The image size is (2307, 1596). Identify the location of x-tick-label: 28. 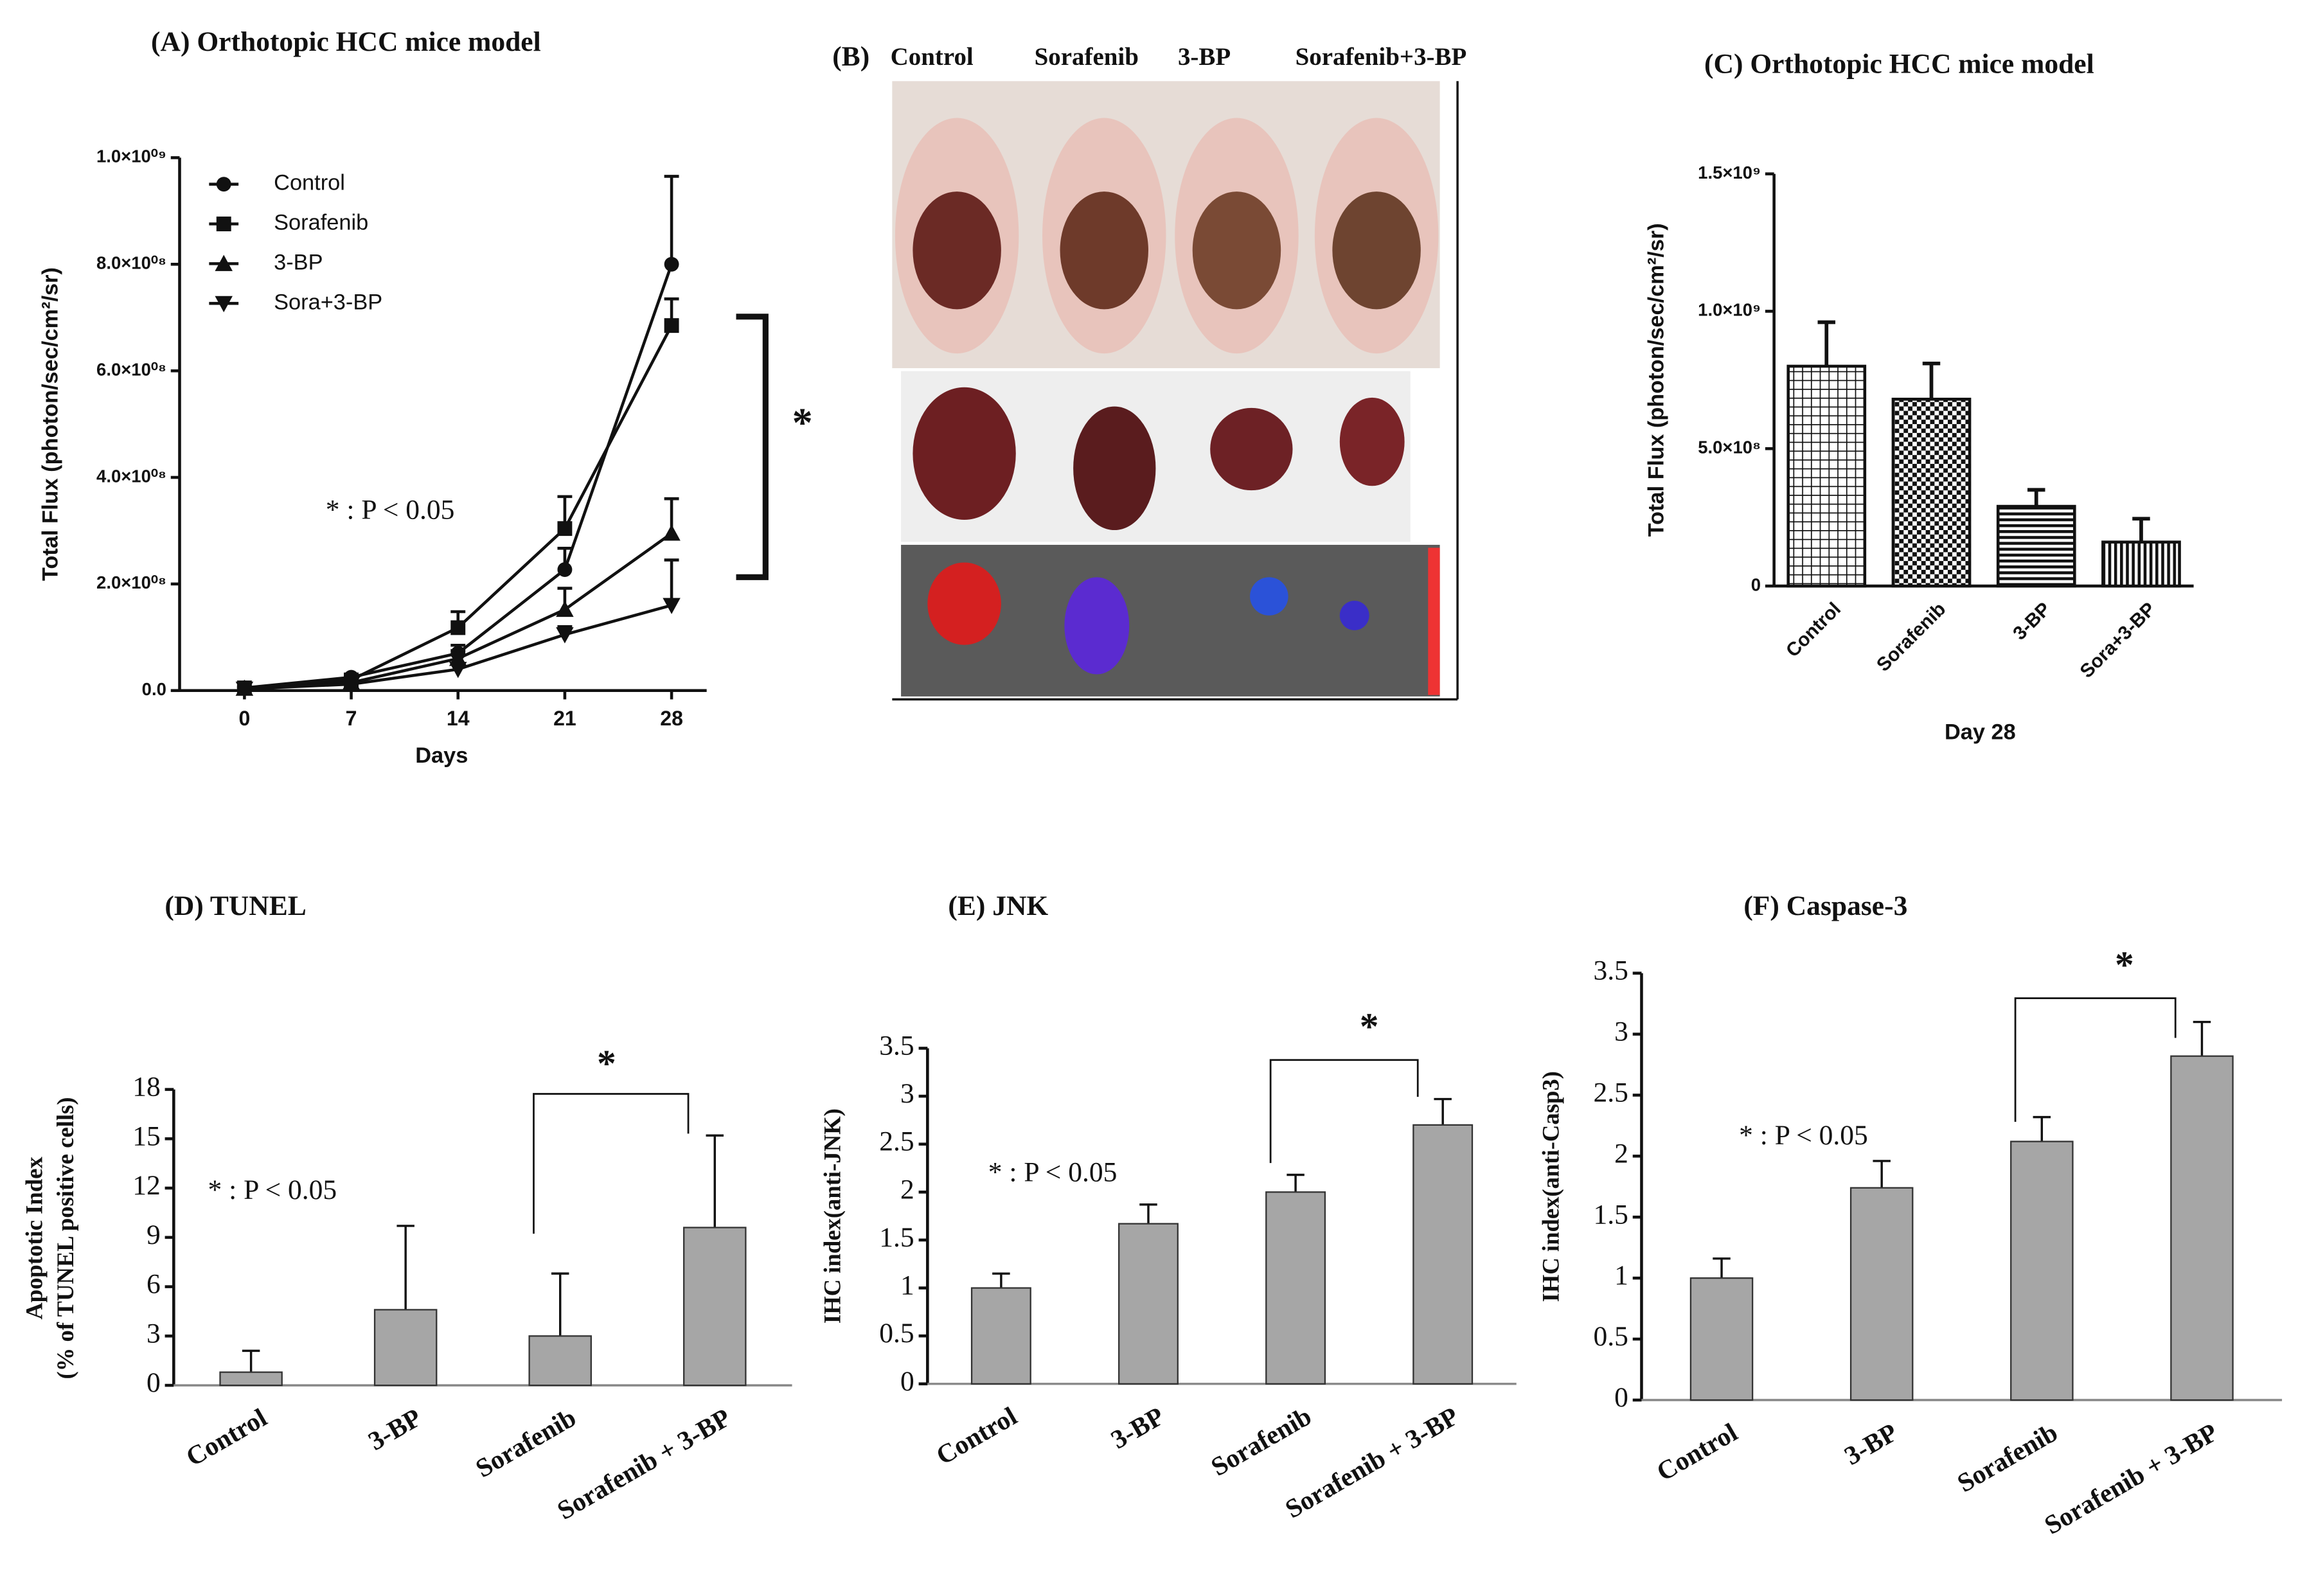
(671, 718).